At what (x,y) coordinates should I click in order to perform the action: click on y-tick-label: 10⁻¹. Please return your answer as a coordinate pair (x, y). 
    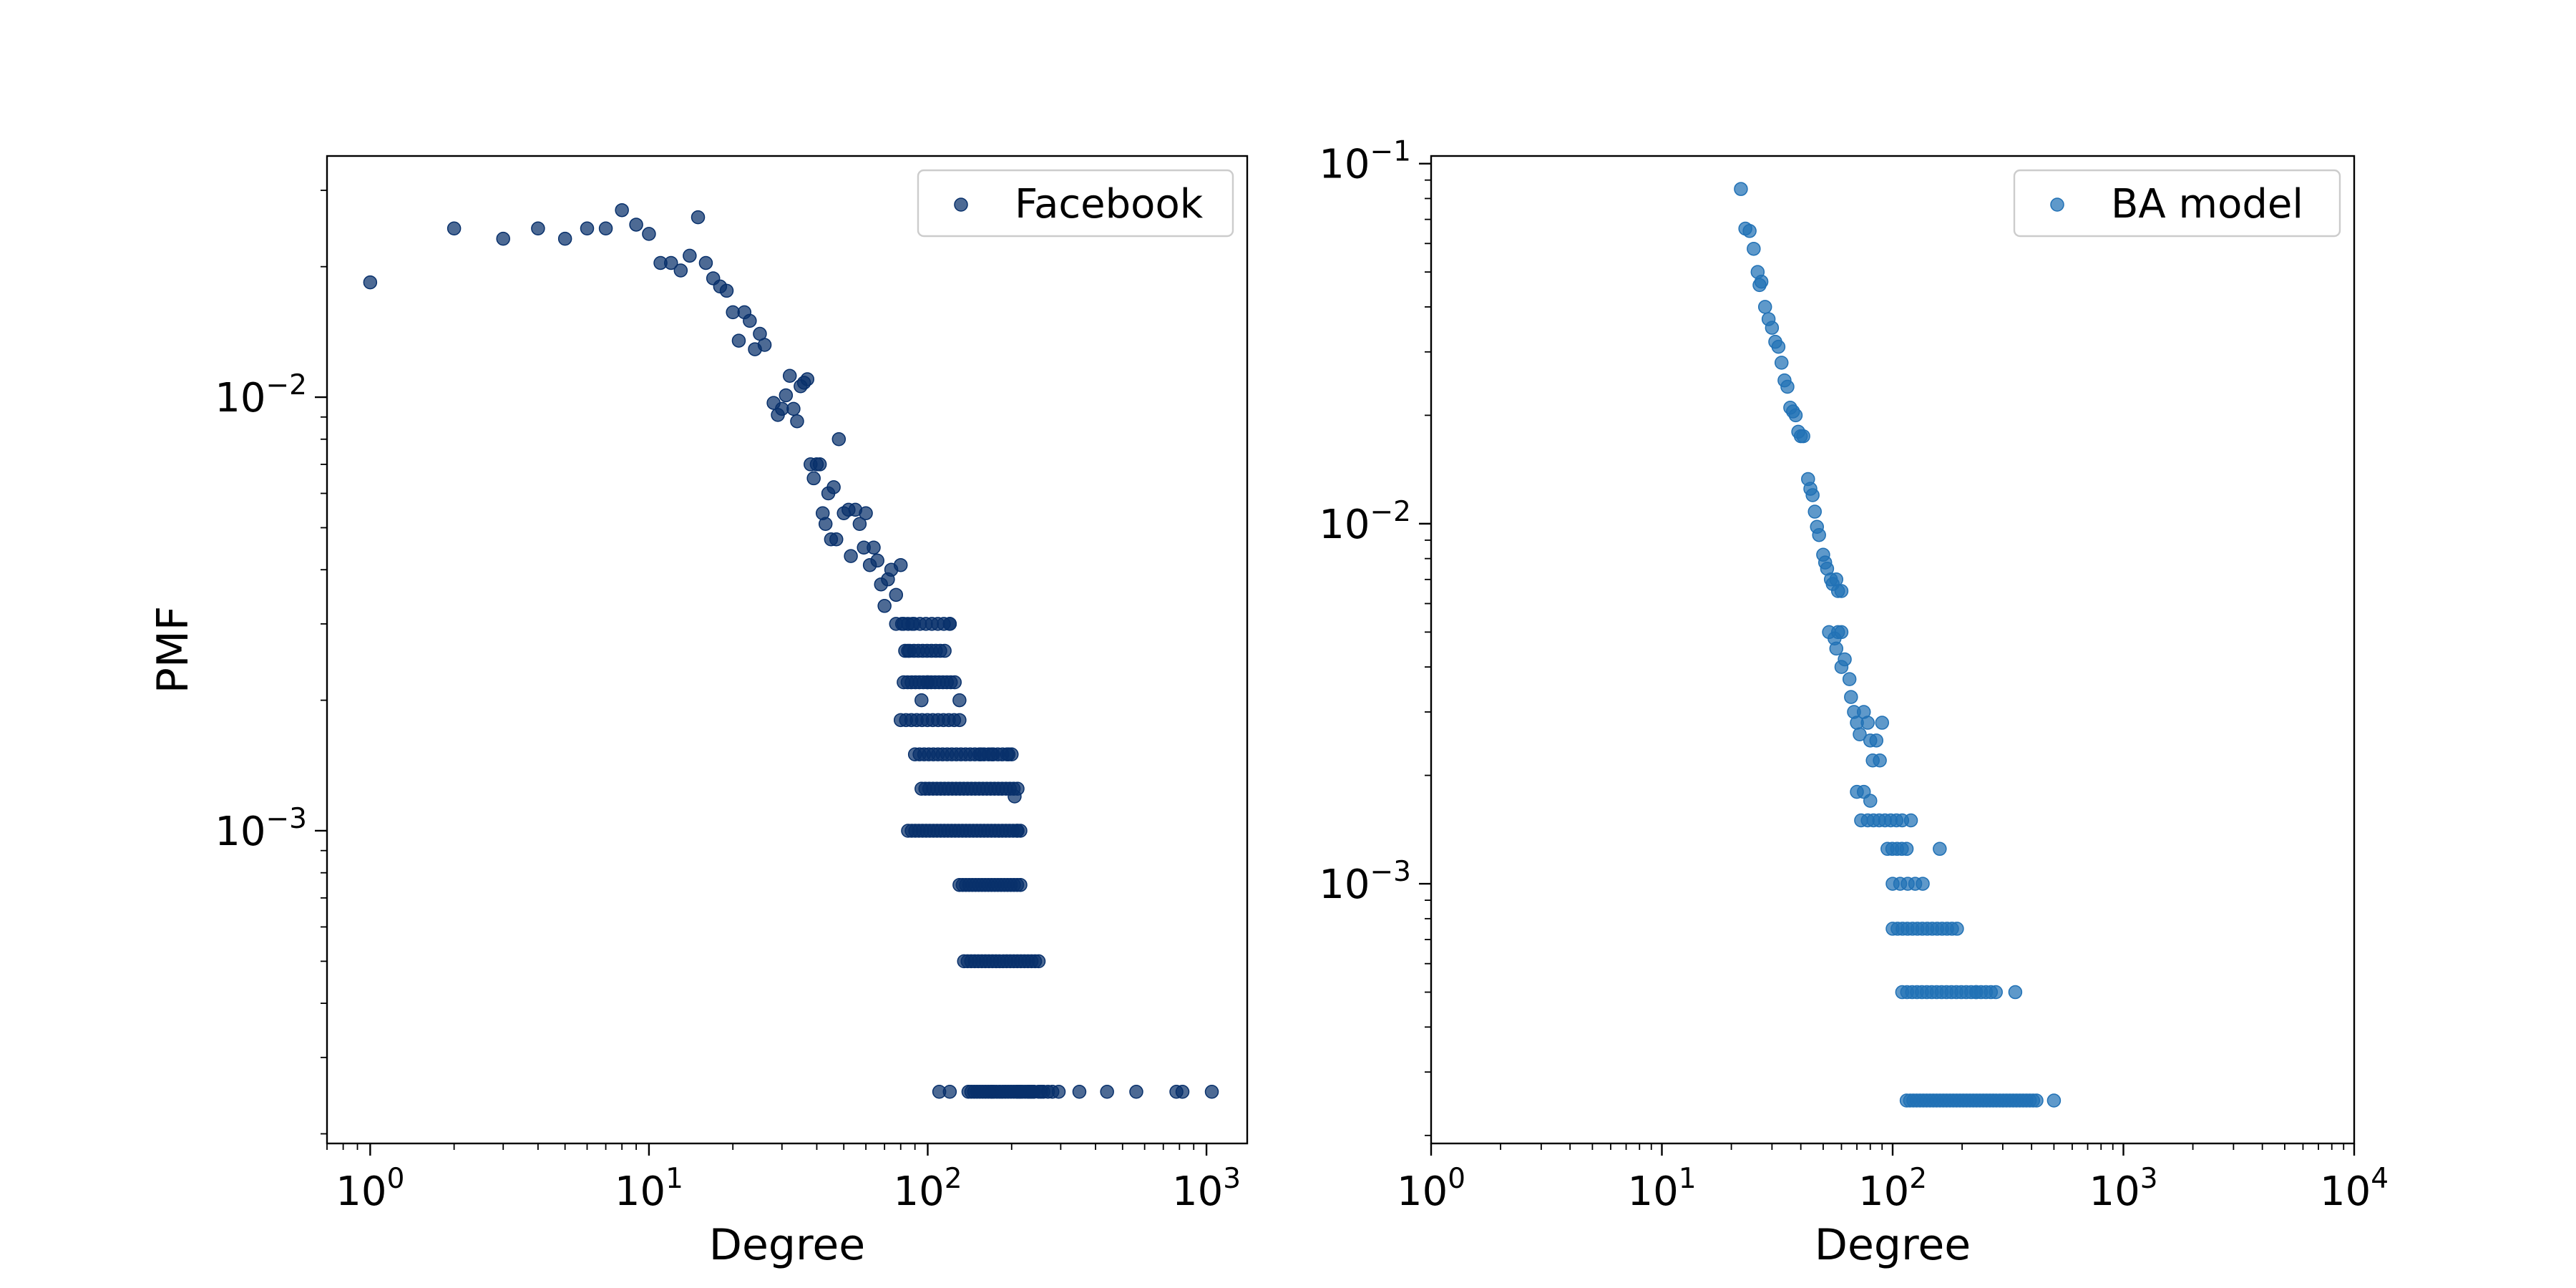
    Looking at the image, I should click on (1365, 162).